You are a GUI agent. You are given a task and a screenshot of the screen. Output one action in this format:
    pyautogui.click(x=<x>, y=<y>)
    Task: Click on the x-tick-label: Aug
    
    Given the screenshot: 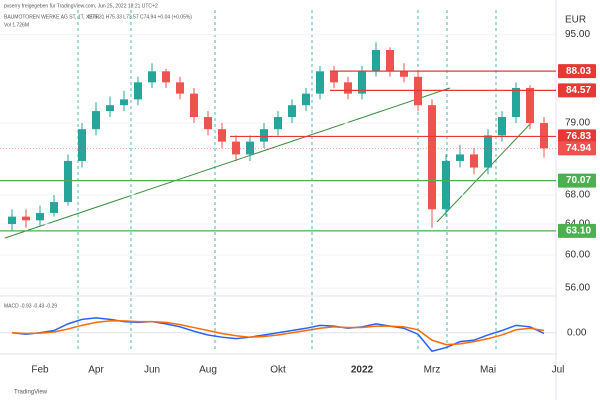 What is the action you would take?
    pyautogui.click(x=208, y=370)
    